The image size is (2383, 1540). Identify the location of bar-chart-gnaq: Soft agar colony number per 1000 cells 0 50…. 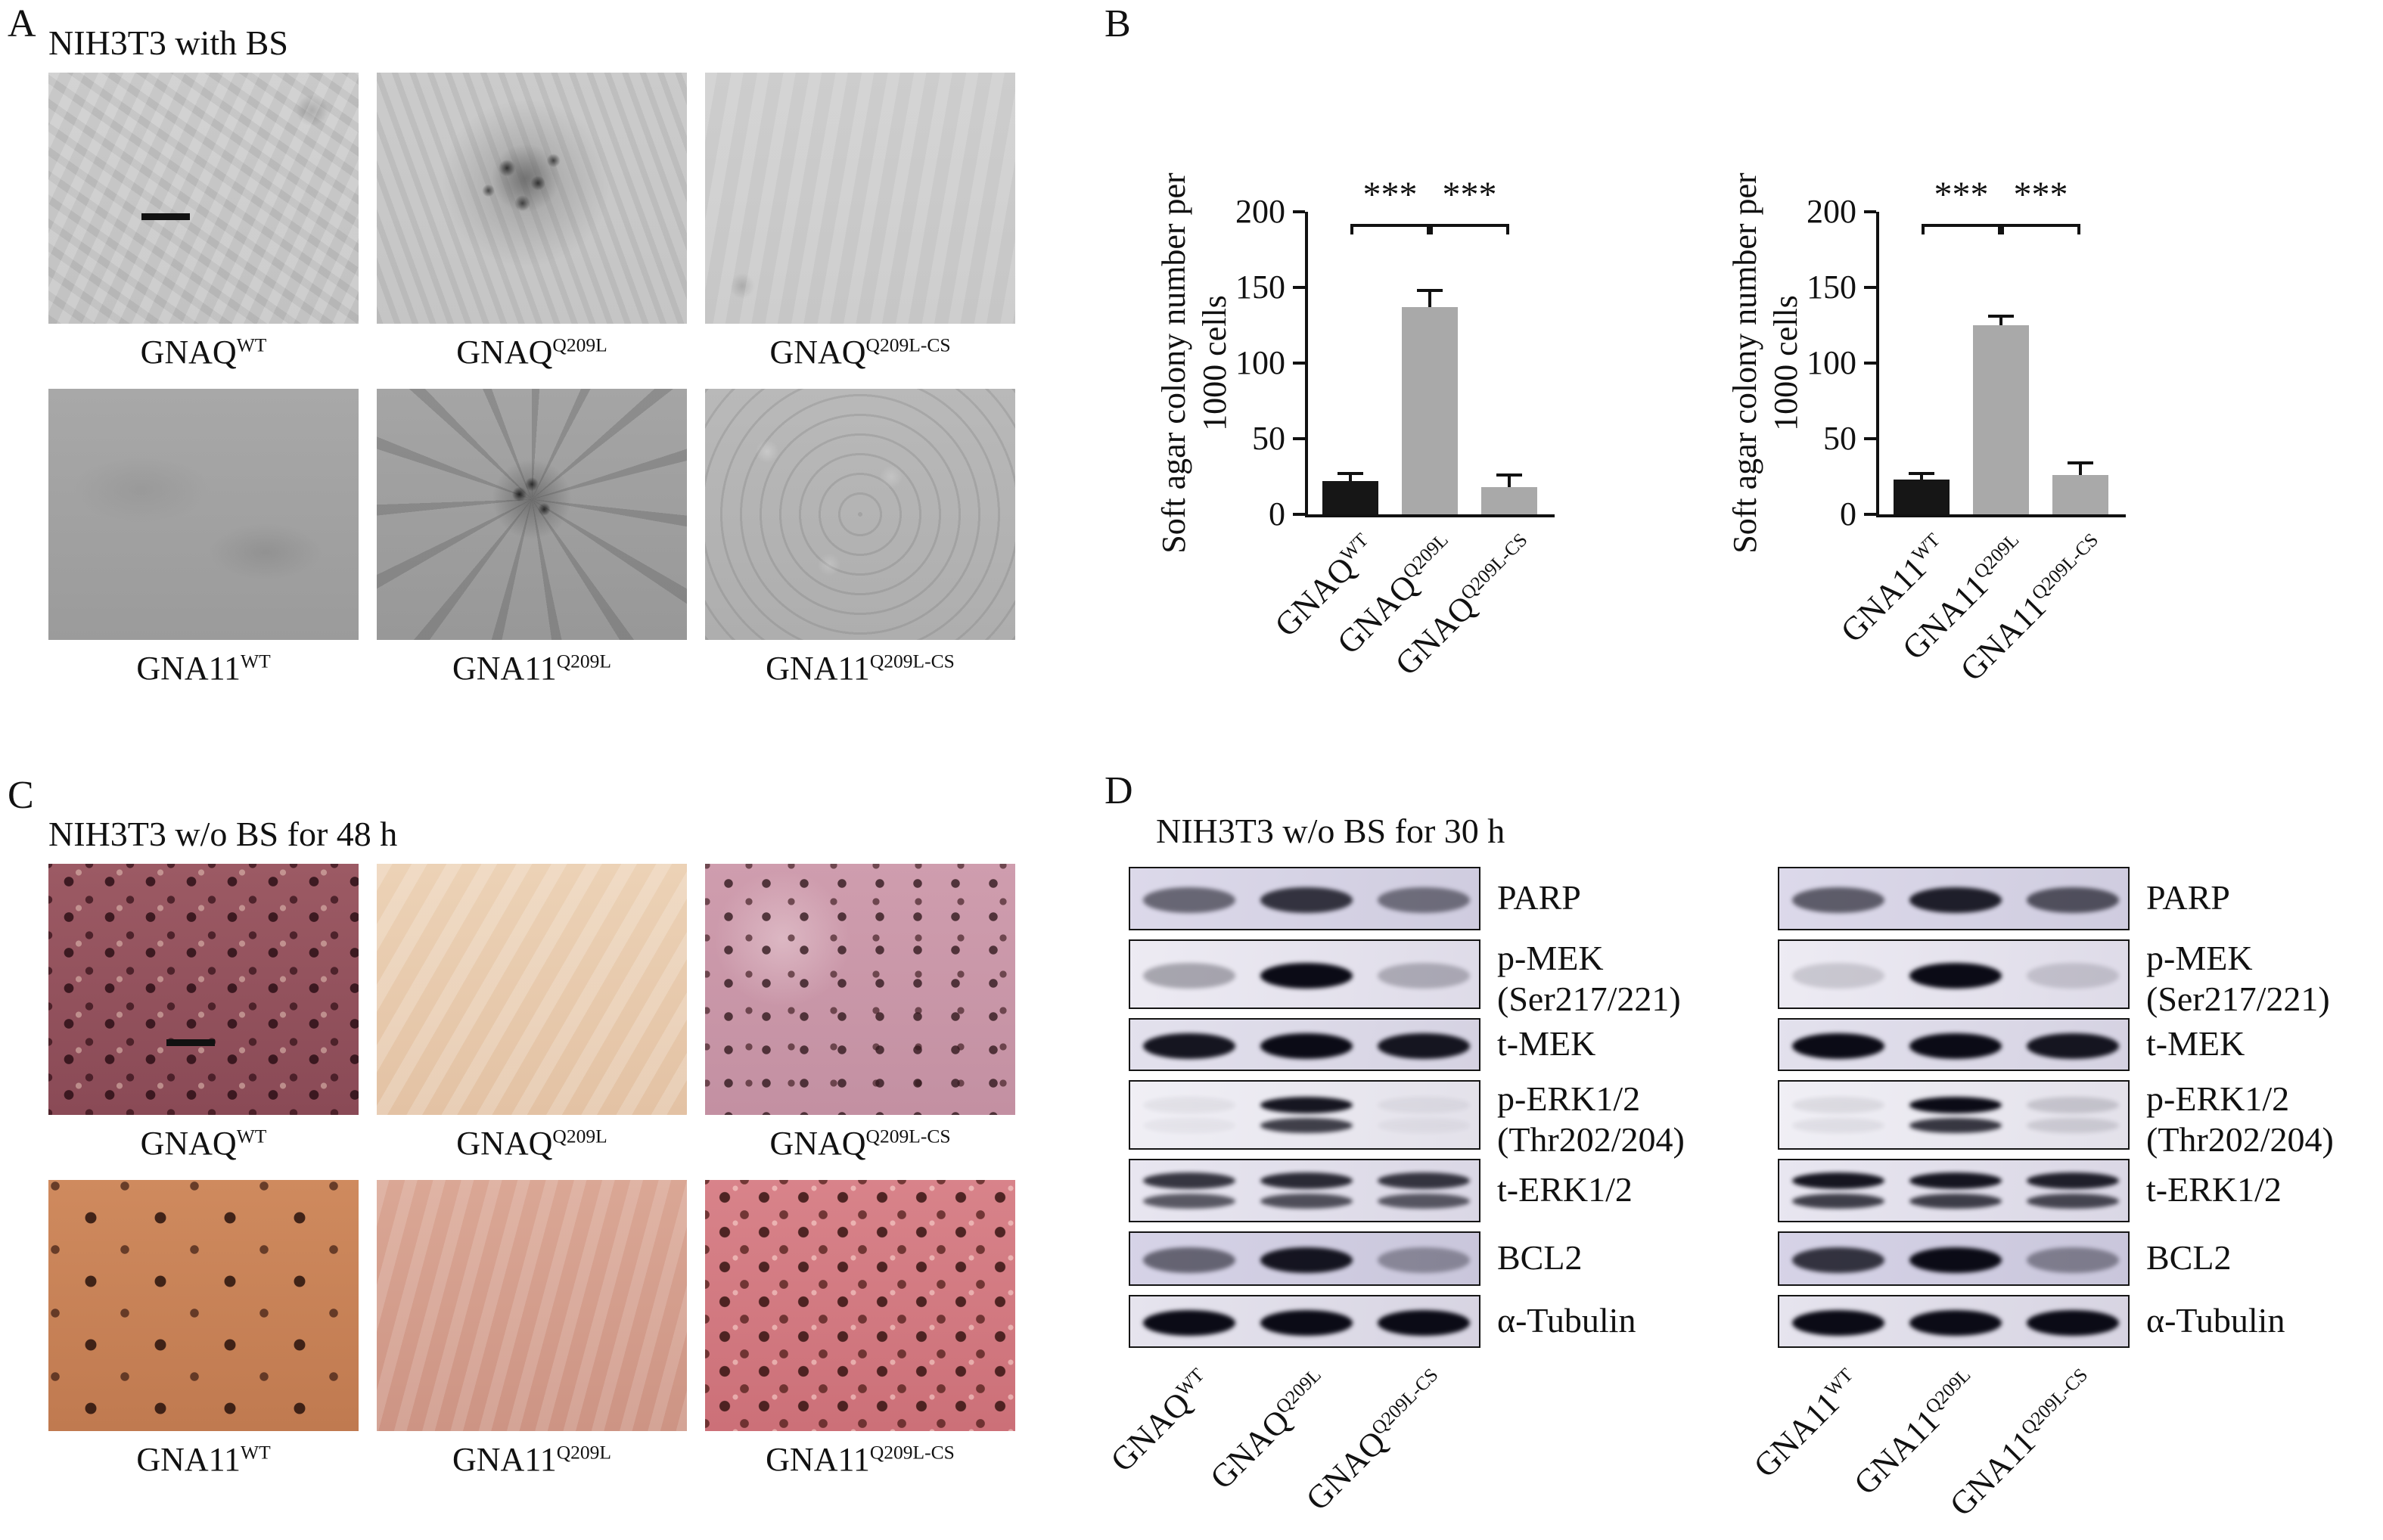
(1425, 454).